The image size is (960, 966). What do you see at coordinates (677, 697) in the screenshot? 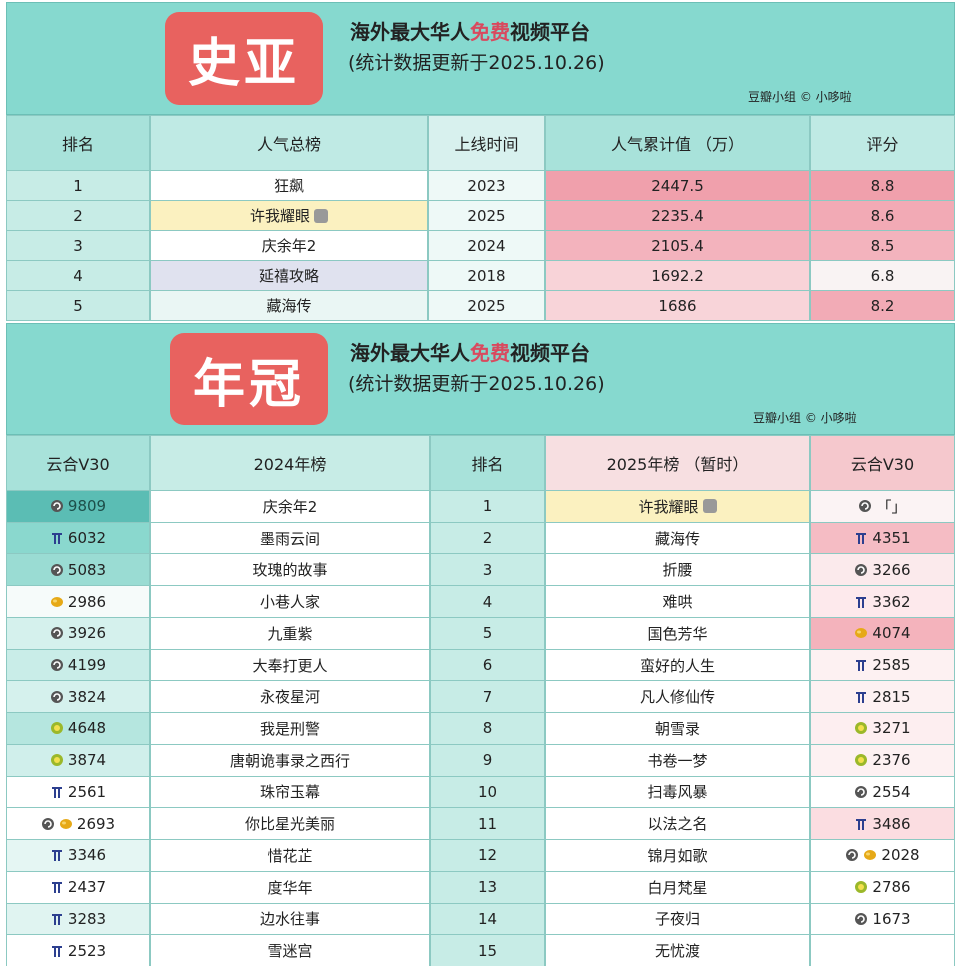
I see `table-cell: 凡人修仙传` at bounding box center [677, 697].